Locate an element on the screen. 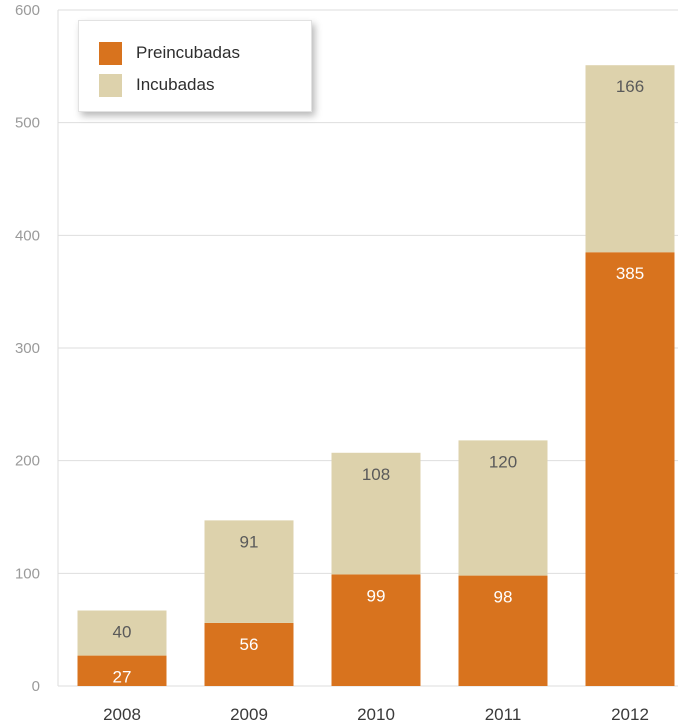 The image size is (687, 725). bar-incubadas-2012 is located at coordinates (630, 159).